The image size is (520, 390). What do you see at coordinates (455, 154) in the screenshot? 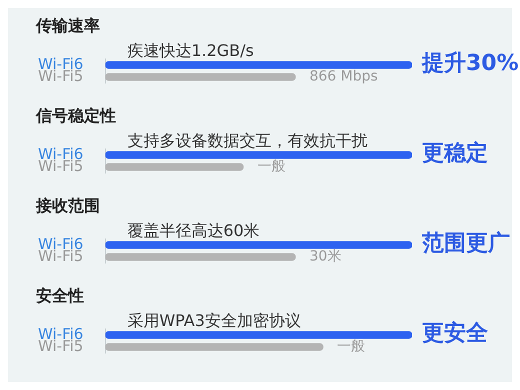
I see `text: 更稳定` at bounding box center [455, 154].